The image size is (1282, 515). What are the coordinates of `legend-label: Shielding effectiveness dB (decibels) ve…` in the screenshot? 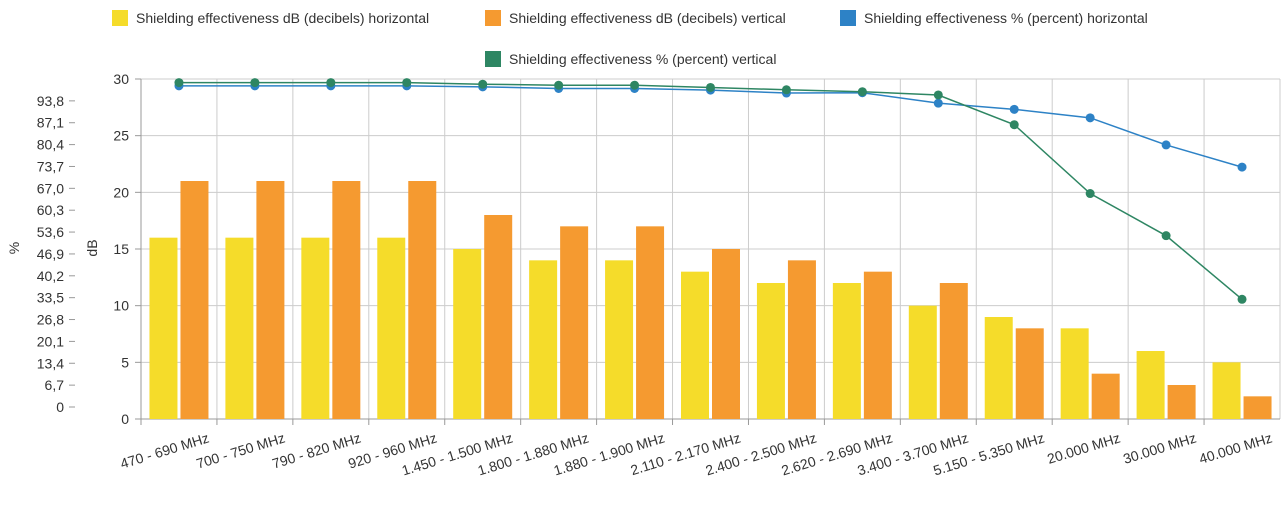 It's located at (647, 18).